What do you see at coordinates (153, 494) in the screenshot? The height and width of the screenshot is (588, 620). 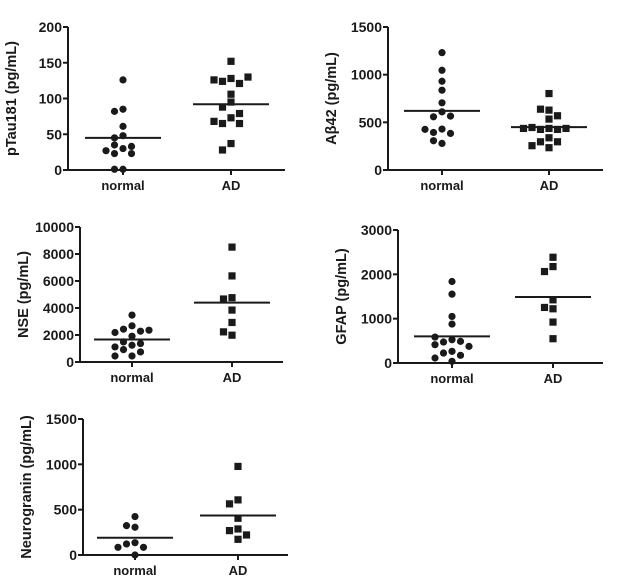 I see `chart-panel-4: 0 500 1000 1500 Neurogranin (pg/mL) normal AD` at bounding box center [153, 494].